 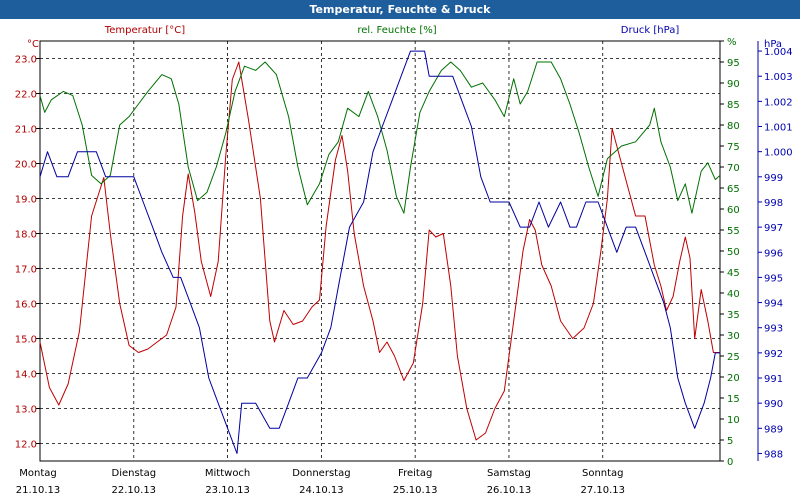 What do you see at coordinates (26, 235) in the screenshot?
I see `temperature-tick-label: 18.0` at bounding box center [26, 235].